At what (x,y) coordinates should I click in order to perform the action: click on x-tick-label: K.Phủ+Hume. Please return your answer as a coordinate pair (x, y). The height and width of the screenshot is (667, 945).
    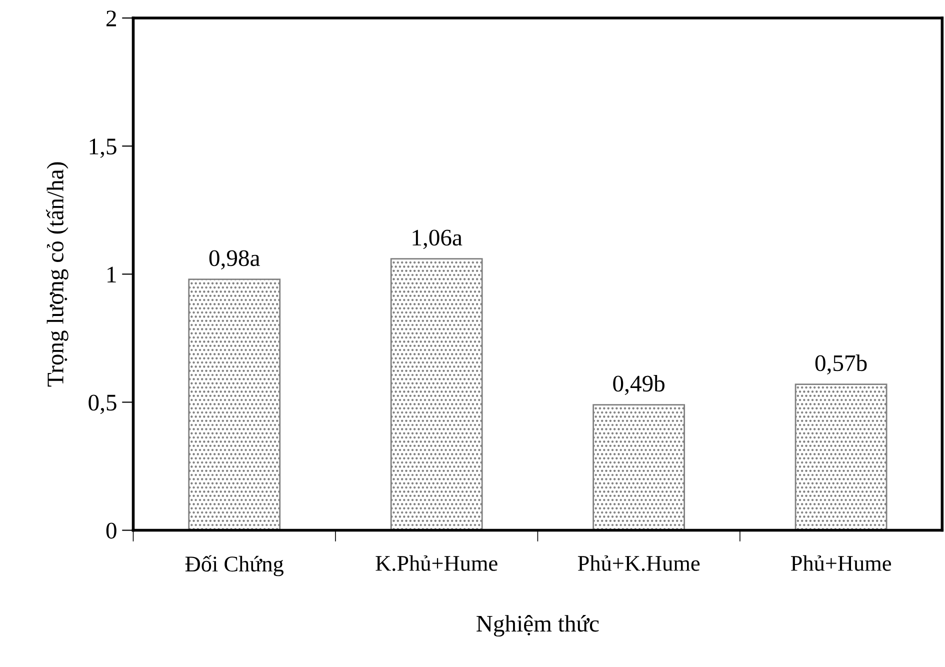
    Looking at the image, I should click on (437, 563).